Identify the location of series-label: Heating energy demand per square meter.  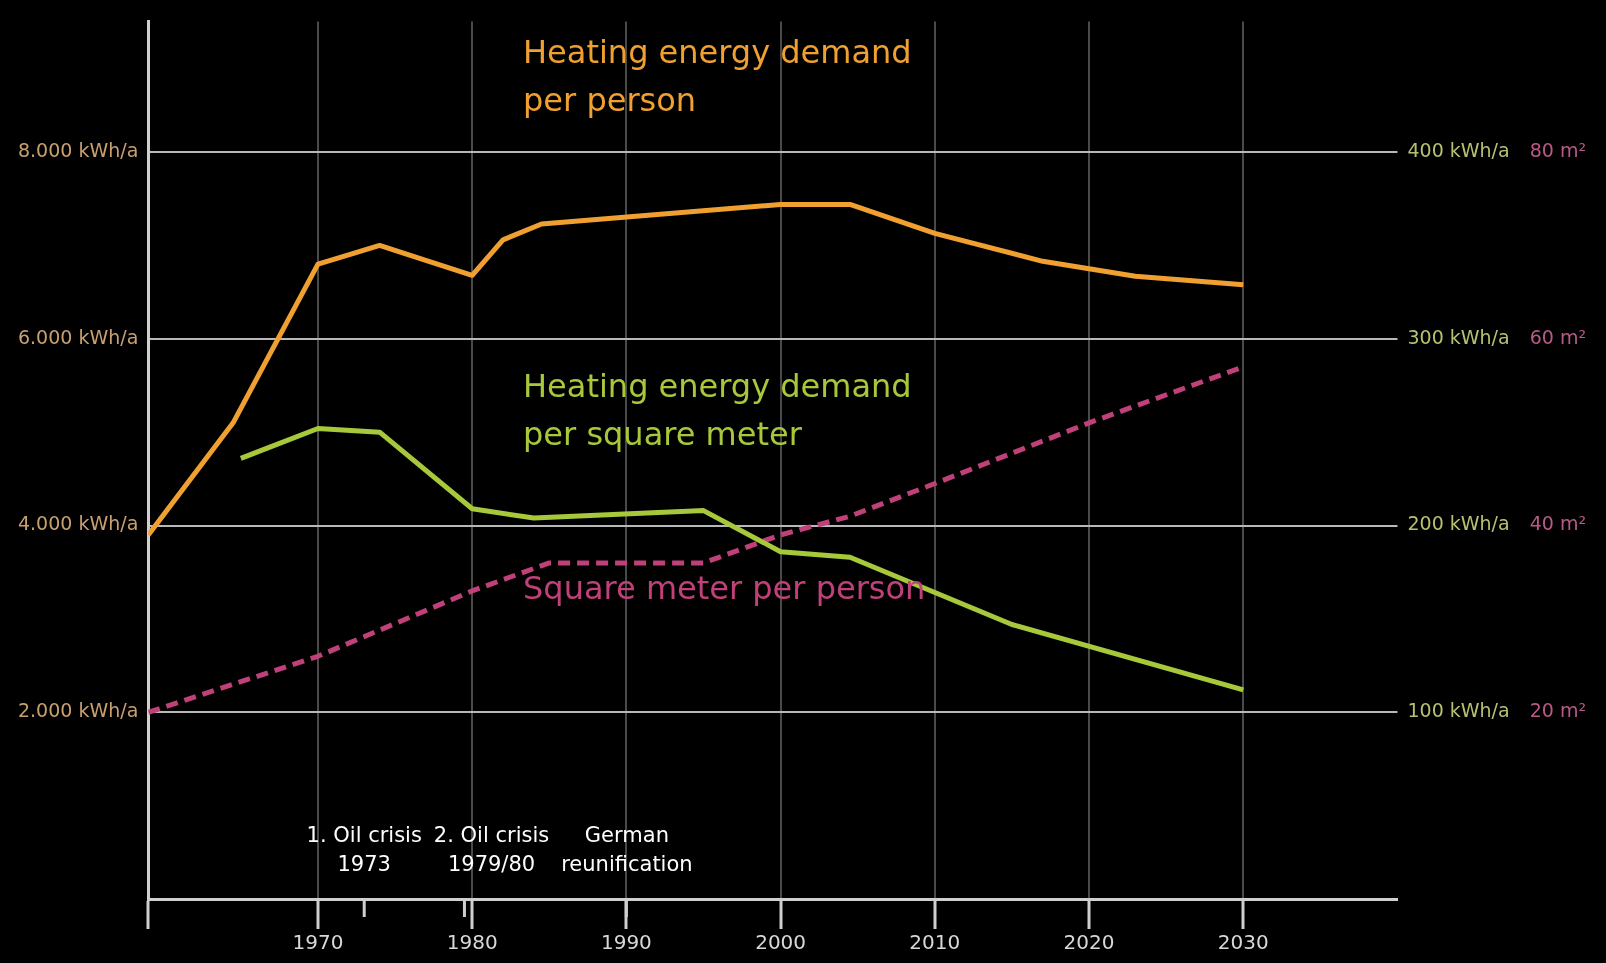
(717, 409).